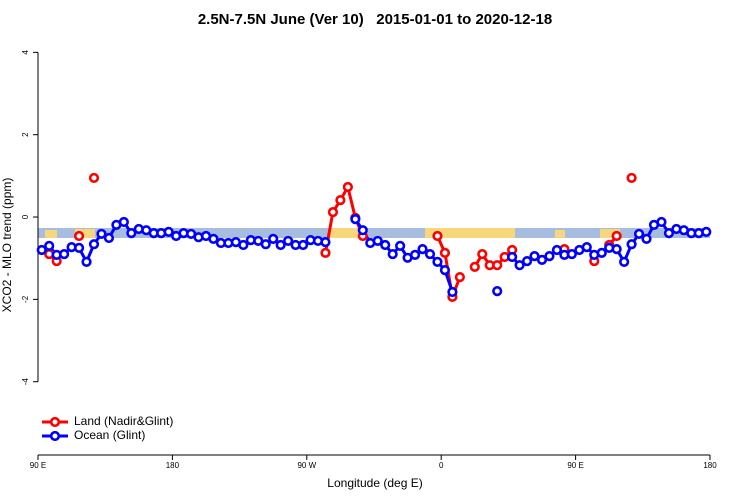 Image resolution: width=750 pixels, height=500 pixels. I want to click on ocean-strip, so click(374, 233).